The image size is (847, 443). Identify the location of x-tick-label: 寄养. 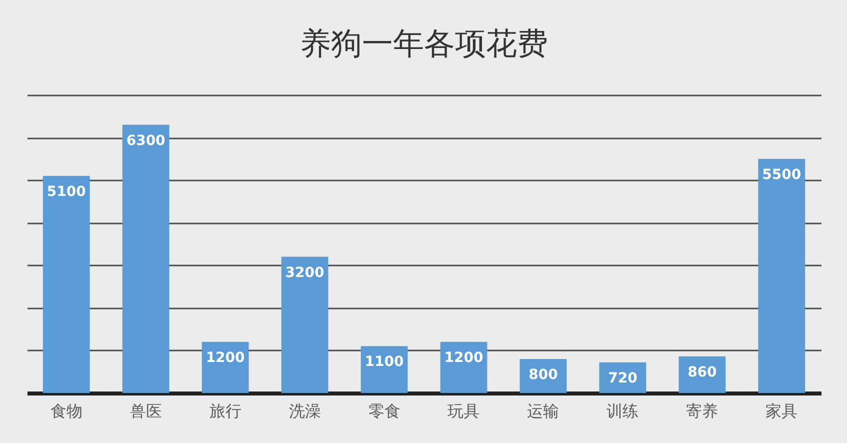
(702, 411).